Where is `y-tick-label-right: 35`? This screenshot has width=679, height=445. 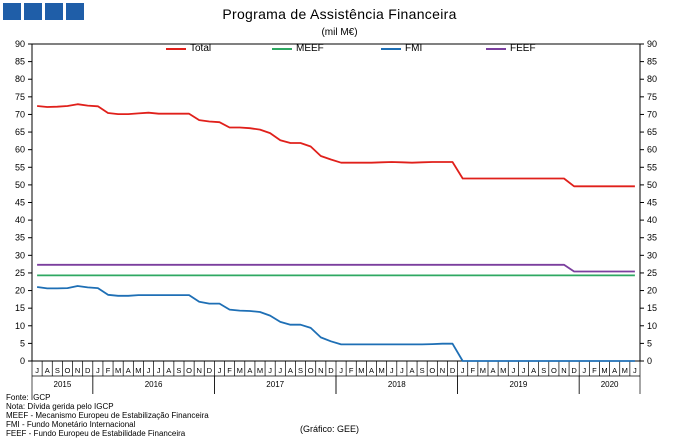 y-tick-label-right: 35 is located at coordinates (652, 238).